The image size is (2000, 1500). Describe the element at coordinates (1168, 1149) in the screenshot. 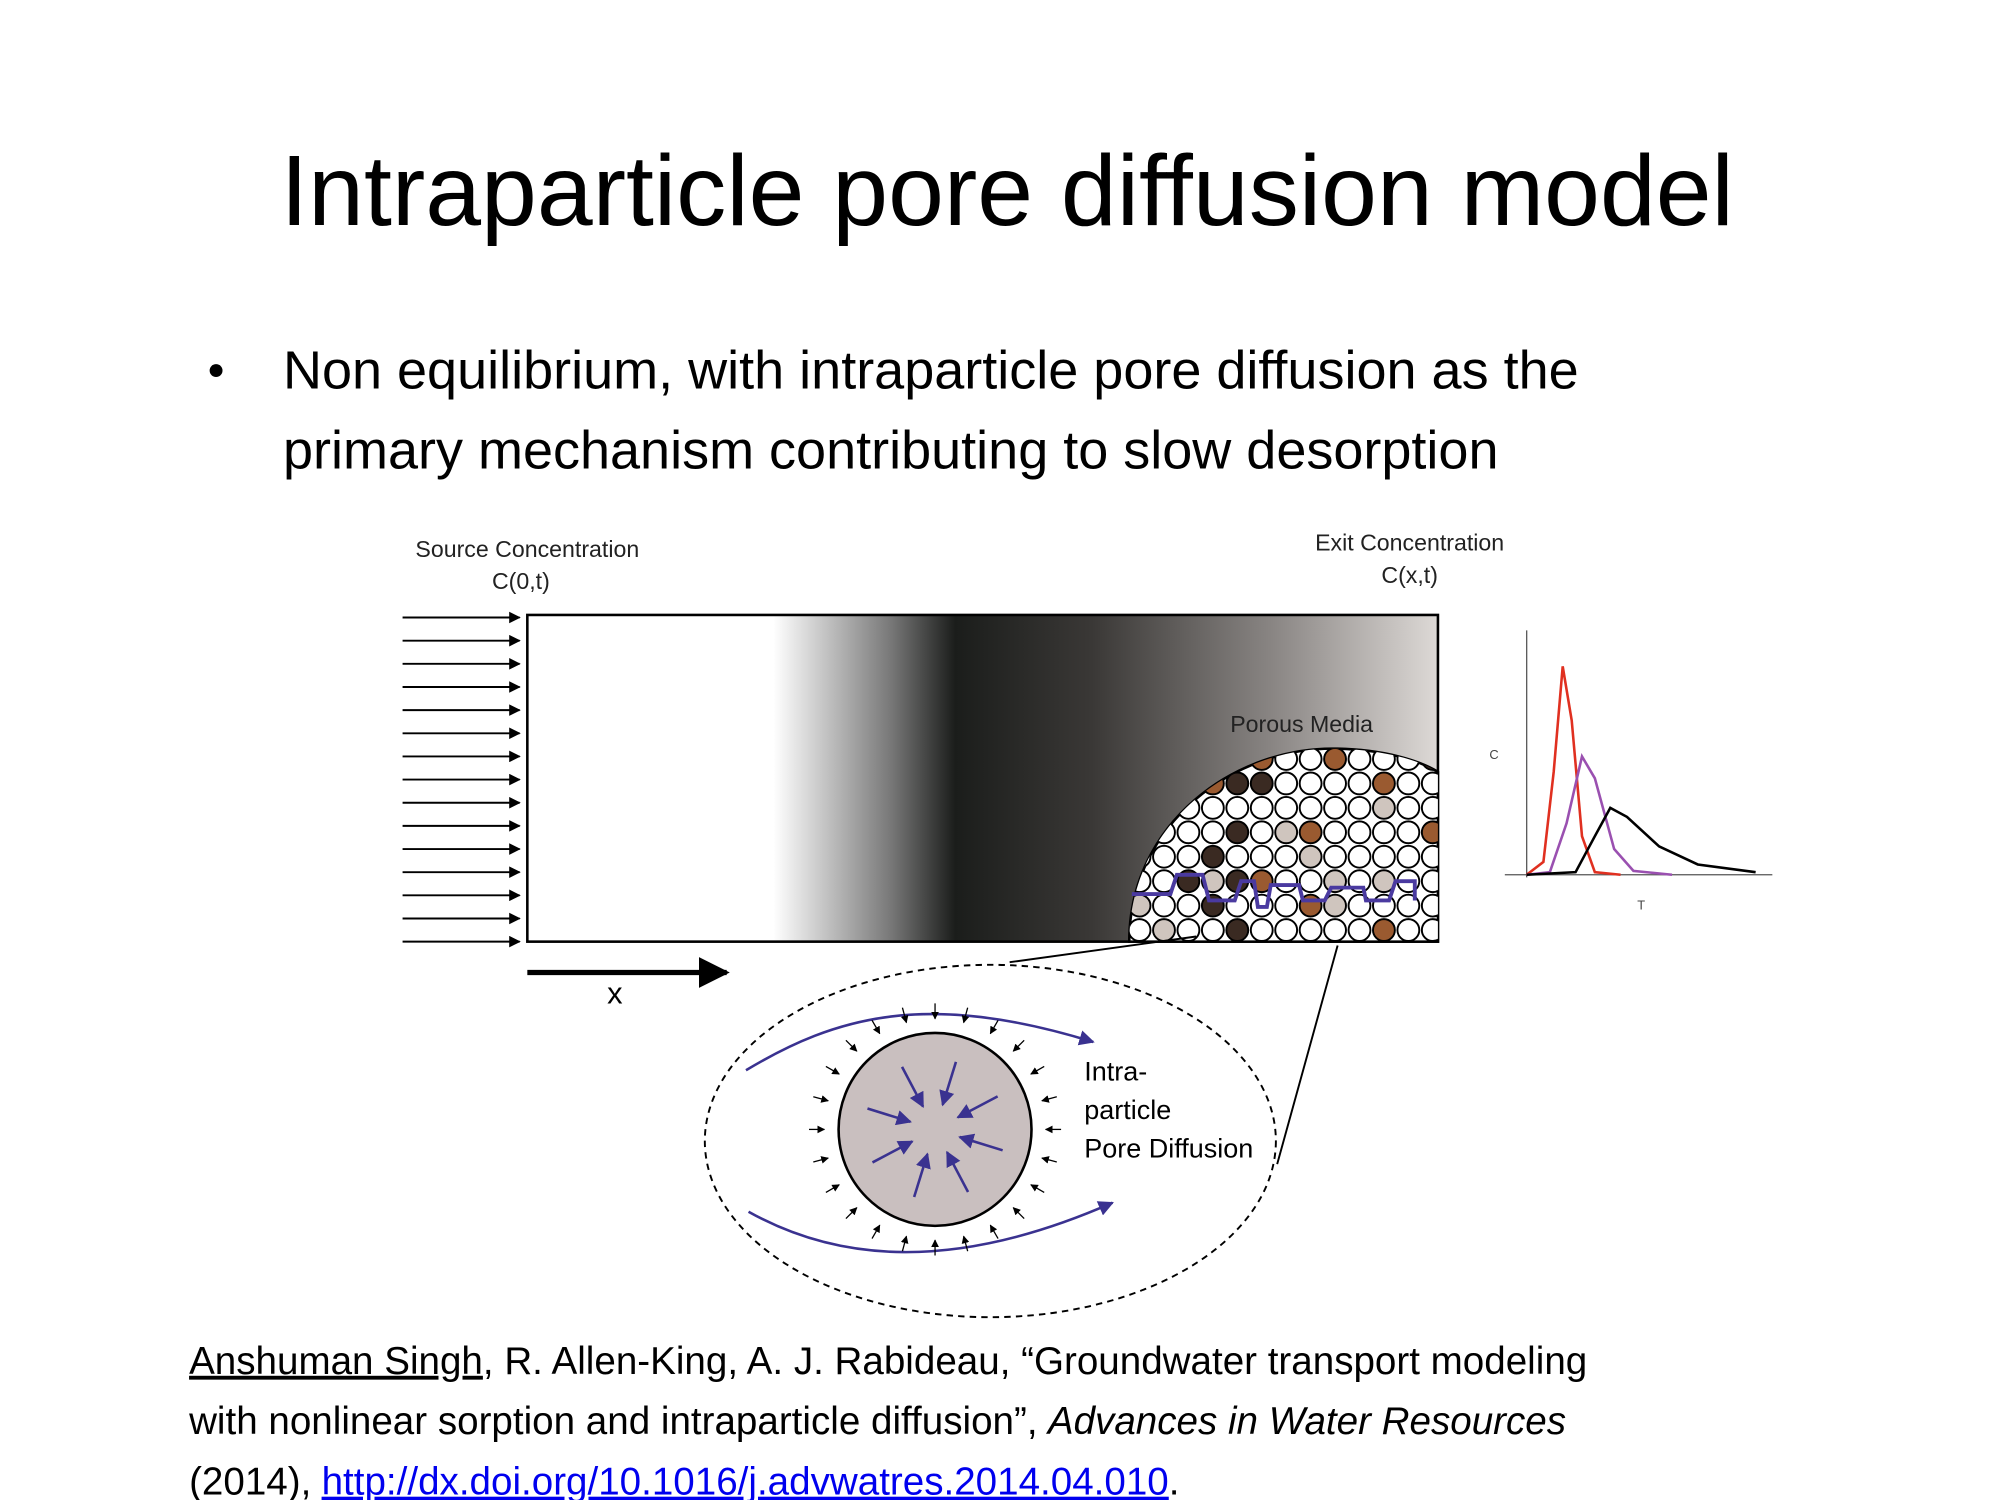

I see `inset-label: Pore Diffusion` at that location.